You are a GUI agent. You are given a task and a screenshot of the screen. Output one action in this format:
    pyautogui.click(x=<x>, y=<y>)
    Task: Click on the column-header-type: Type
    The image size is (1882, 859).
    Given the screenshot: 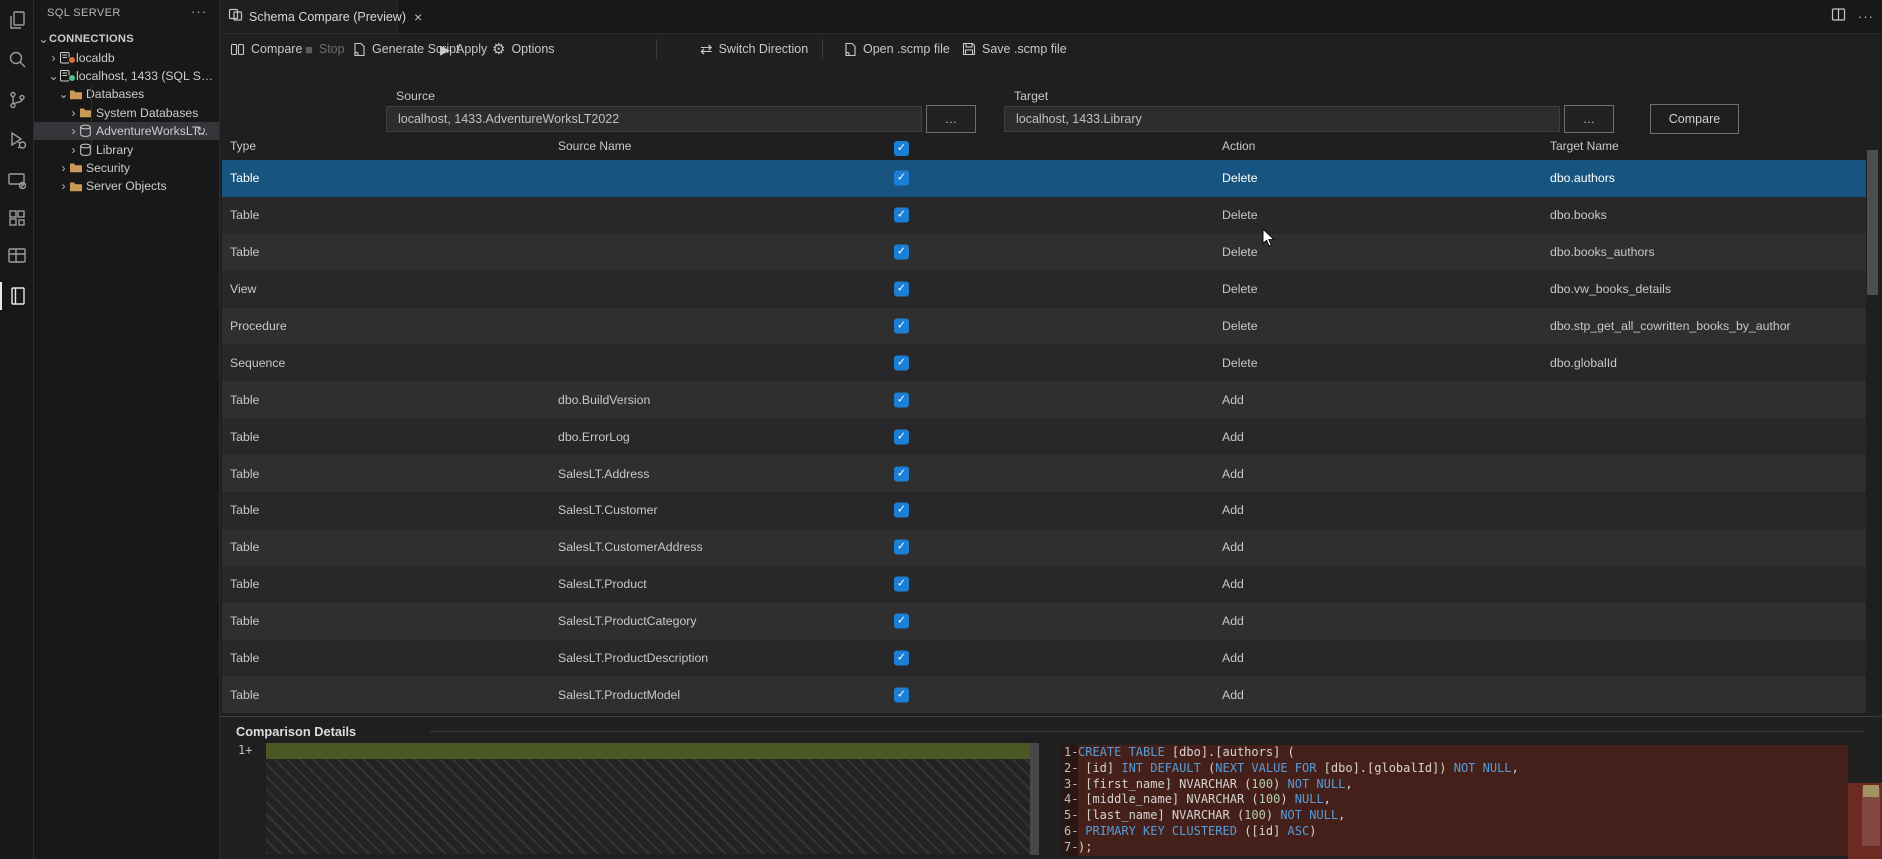 What is the action you would take?
    pyautogui.click(x=243, y=146)
    